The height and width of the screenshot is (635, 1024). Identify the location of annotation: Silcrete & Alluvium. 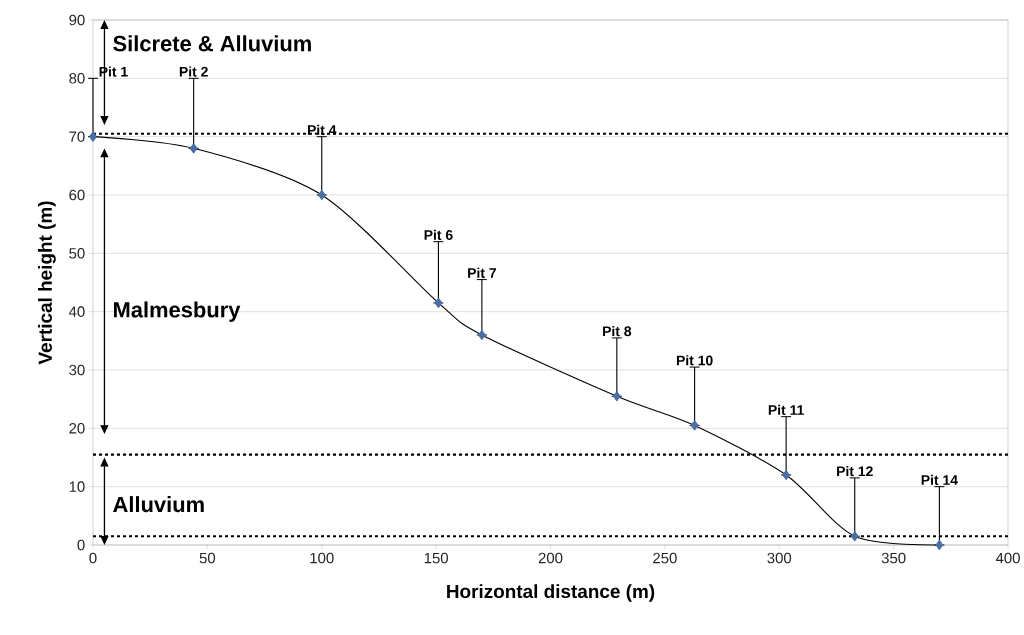
(212, 43).